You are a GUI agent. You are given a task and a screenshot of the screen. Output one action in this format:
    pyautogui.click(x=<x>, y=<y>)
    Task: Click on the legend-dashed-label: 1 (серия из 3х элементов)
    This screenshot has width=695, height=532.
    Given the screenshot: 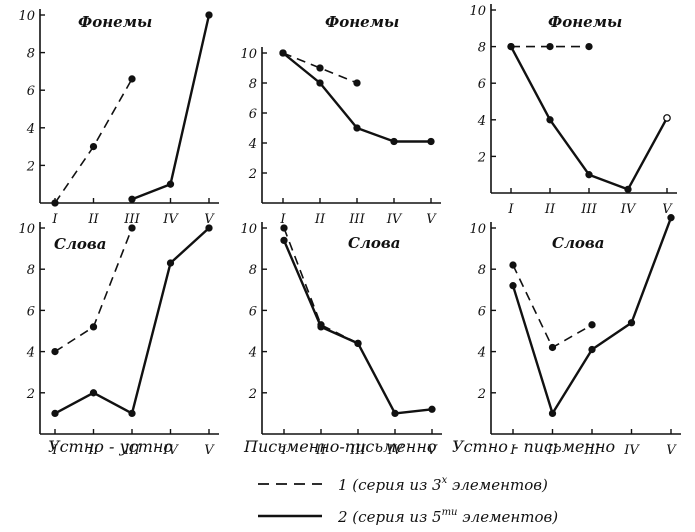 What is the action you would take?
    pyautogui.click(x=443, y=484)
    